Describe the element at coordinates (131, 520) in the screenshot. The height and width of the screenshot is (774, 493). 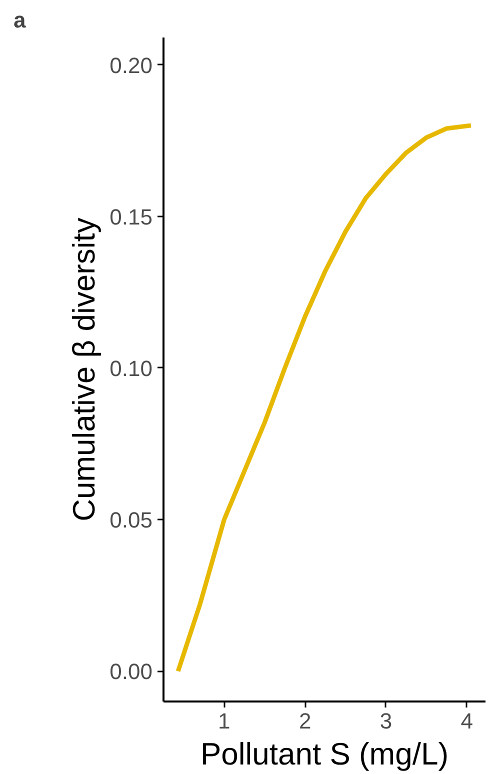
I see `y-tick-label: 0.05` at that location.